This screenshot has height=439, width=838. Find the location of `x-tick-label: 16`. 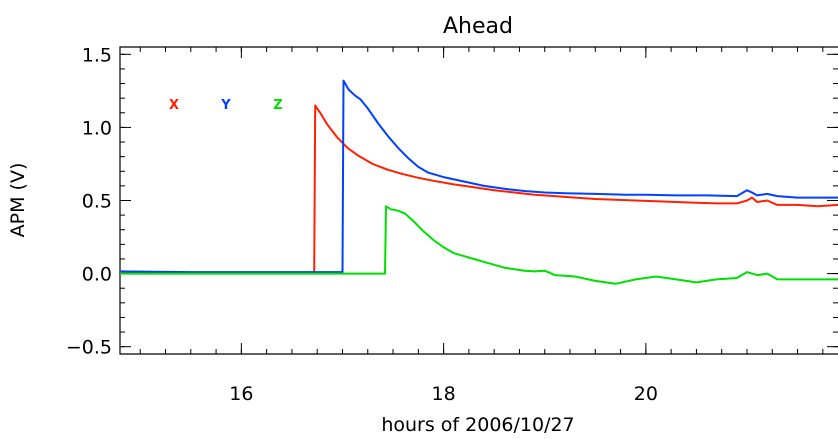

x-tick-label: 16 is located at coordinates (241, 394).